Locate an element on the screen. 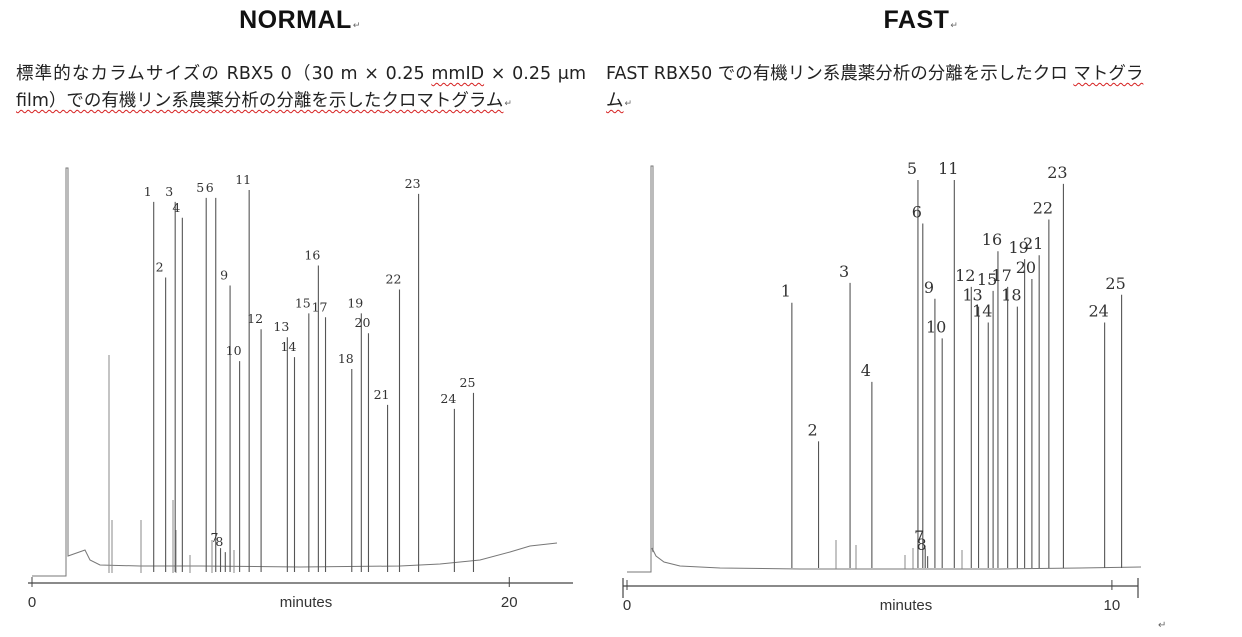 This screenshot has height=637, width=1242. x-tick-label: 20 is located at coordinates (509, 602).